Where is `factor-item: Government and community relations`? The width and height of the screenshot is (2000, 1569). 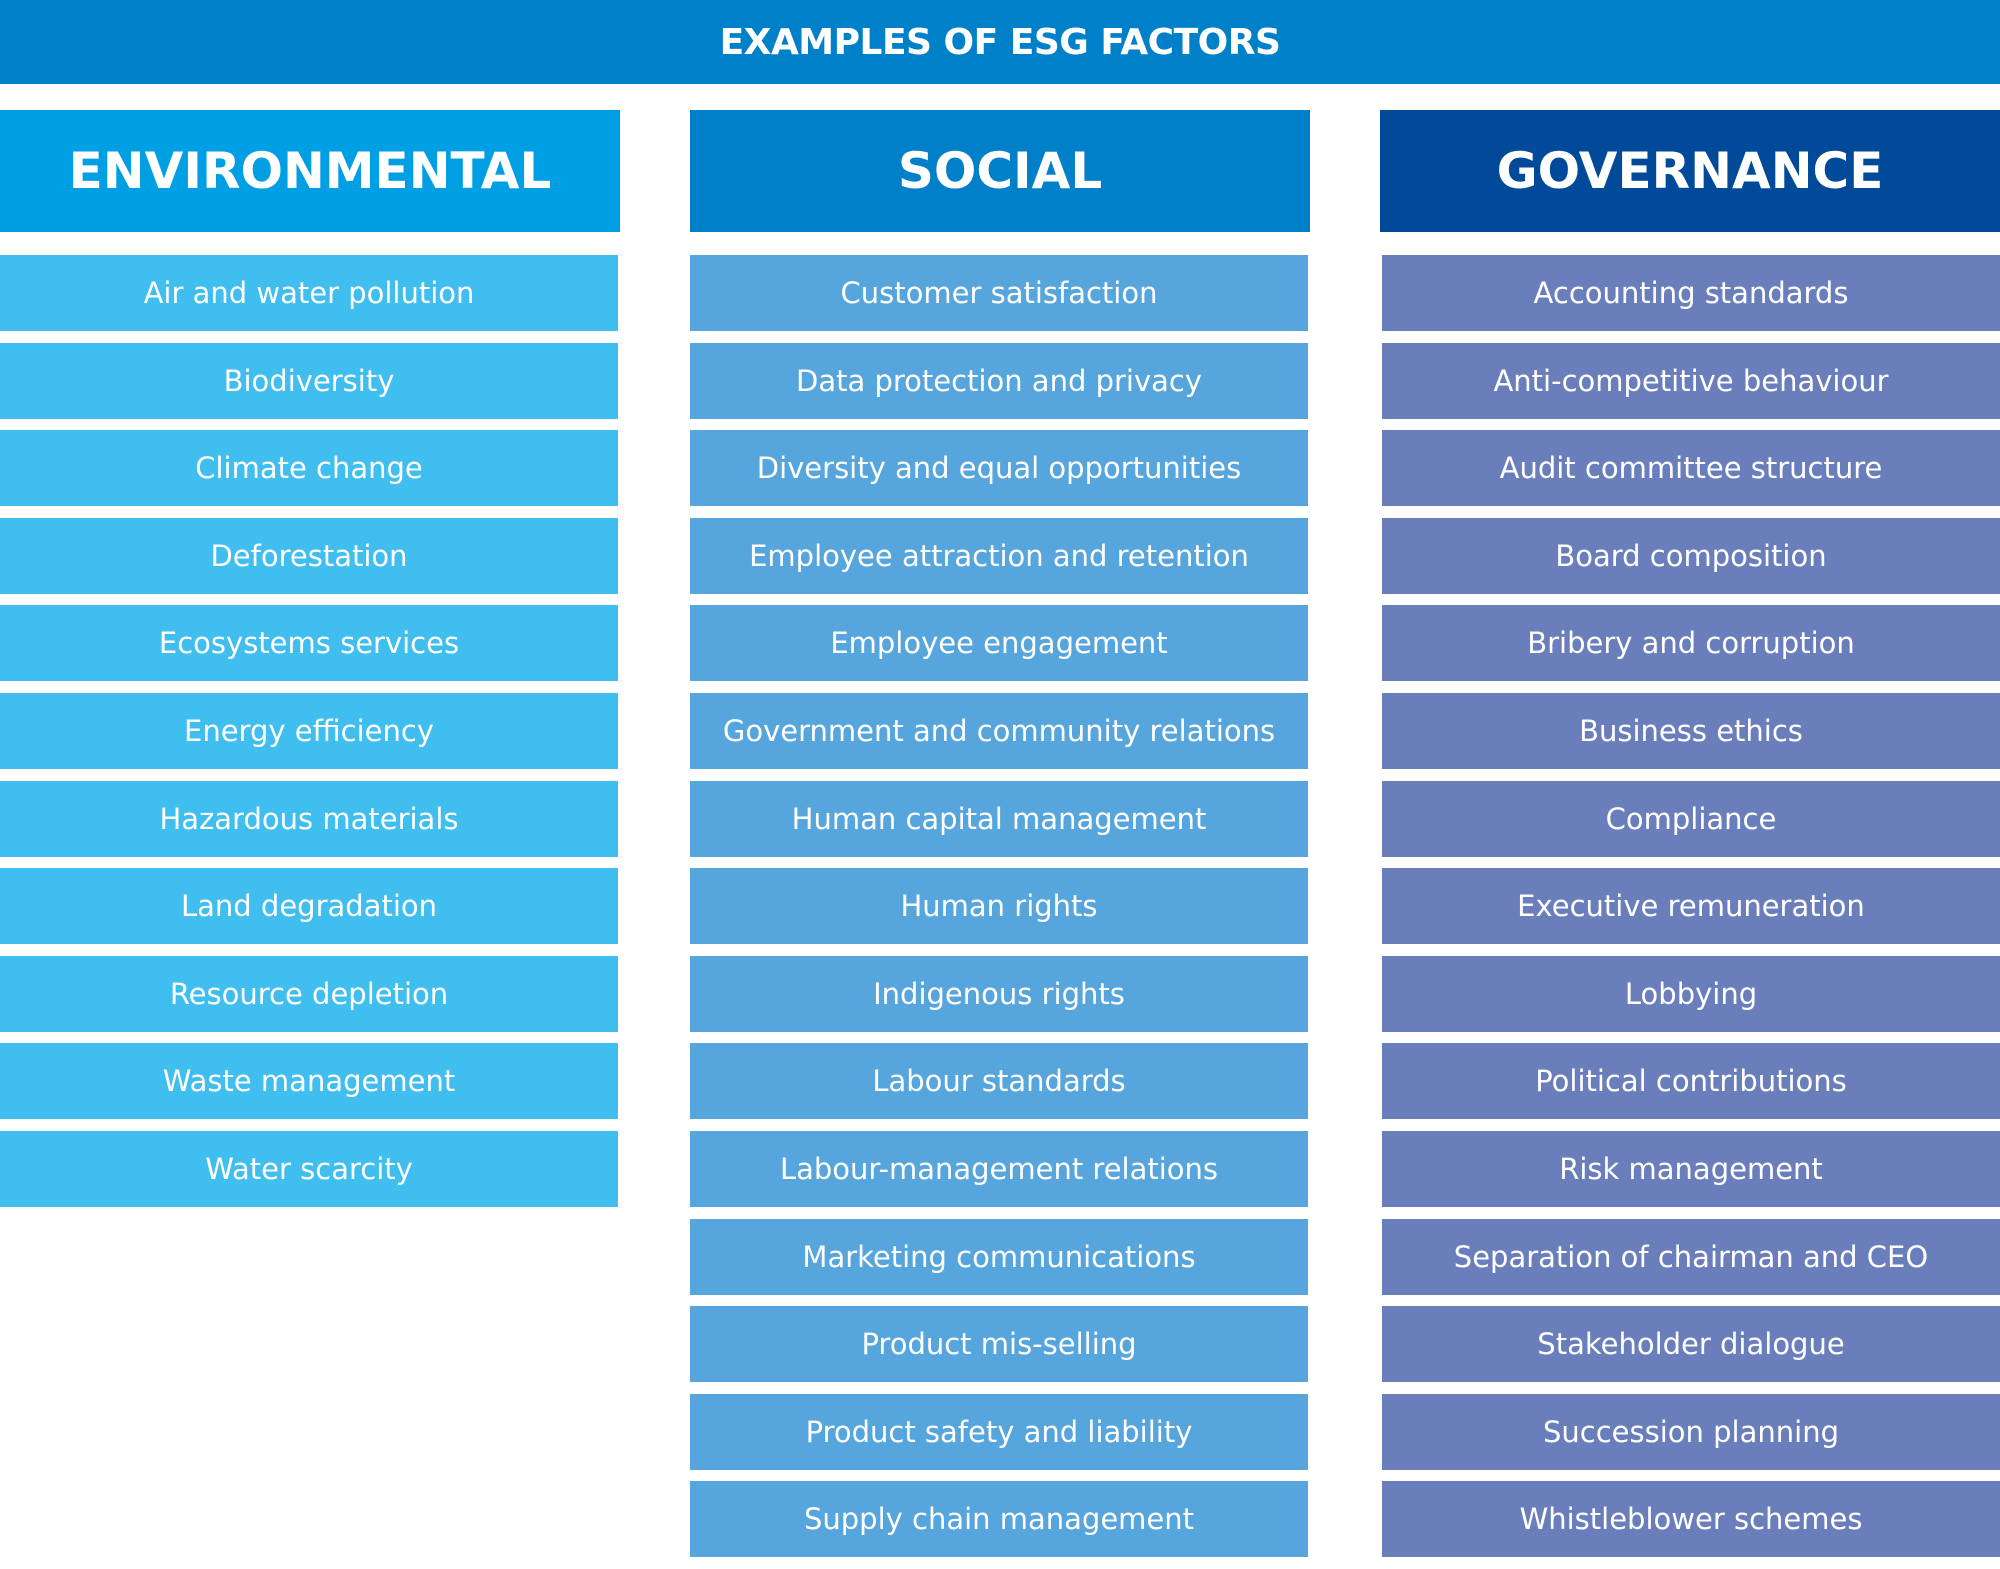
factor-item: Government and community relations is located at coordinates (999, 730).